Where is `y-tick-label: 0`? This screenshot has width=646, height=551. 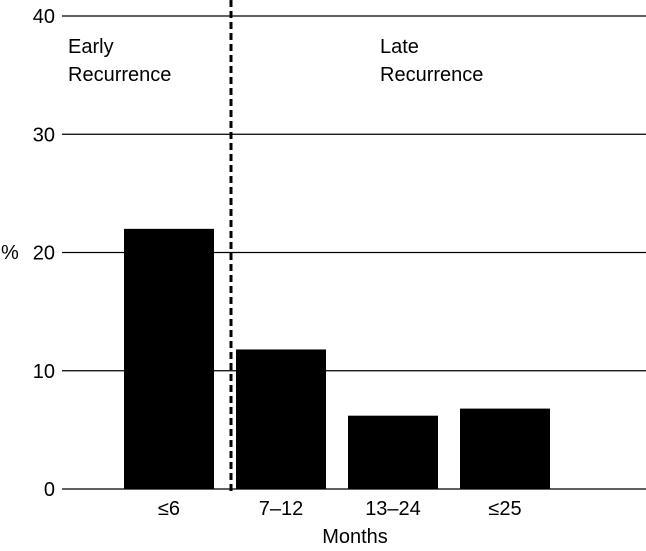 y-tick-label: 0 is located at coordinates (49, 490).